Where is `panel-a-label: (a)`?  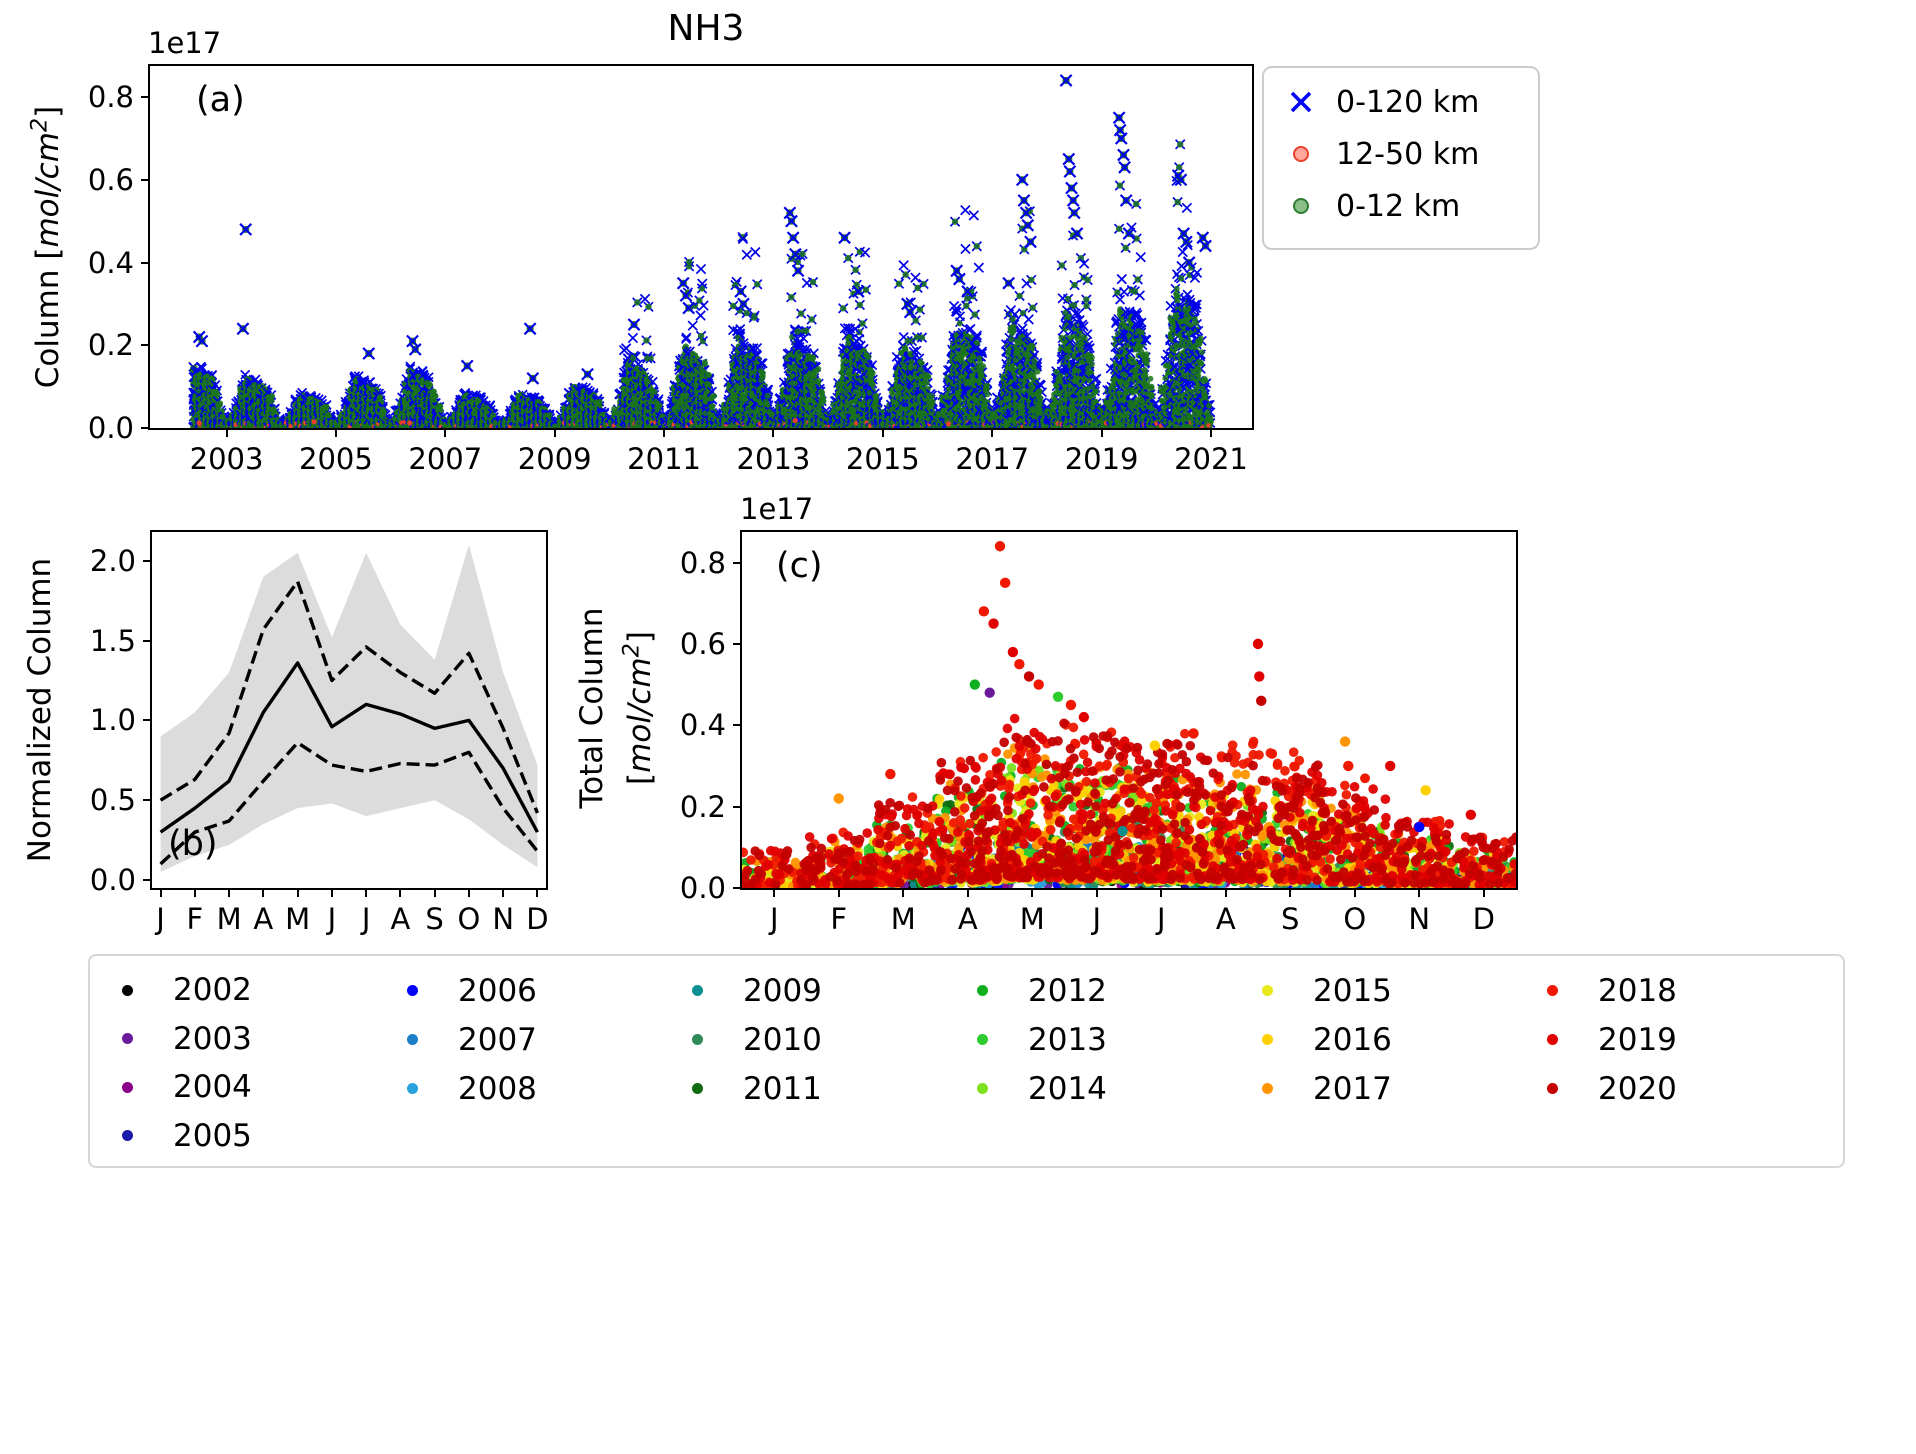
panel-a-label: (a) is located at coordinates (220, 100).